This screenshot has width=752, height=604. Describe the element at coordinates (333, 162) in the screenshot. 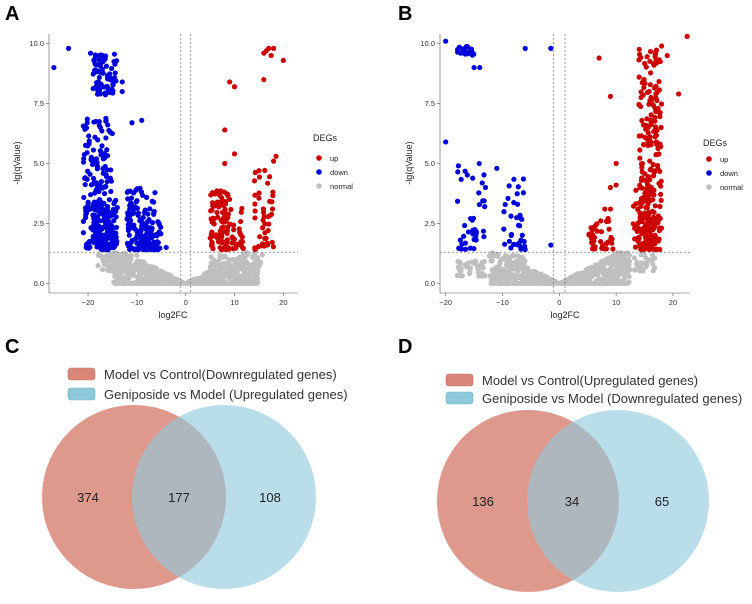

I see `volcano-a-legend: DEGs up down normal` at that location.